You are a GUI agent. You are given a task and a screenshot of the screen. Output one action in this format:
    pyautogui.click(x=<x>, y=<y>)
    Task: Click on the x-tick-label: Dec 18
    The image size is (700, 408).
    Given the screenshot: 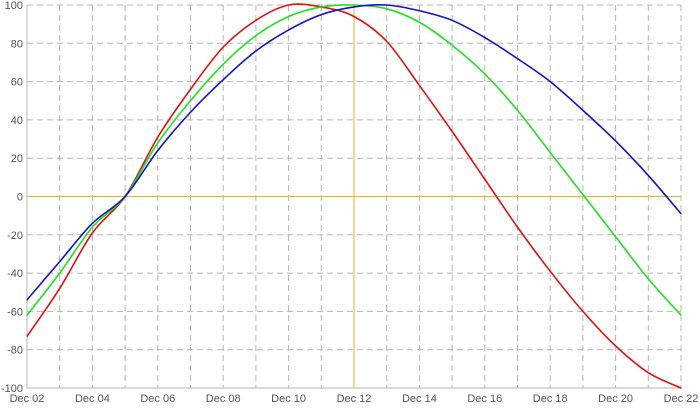 What is the action you would take?
    pyautogui.click(x=550, y=399)
    